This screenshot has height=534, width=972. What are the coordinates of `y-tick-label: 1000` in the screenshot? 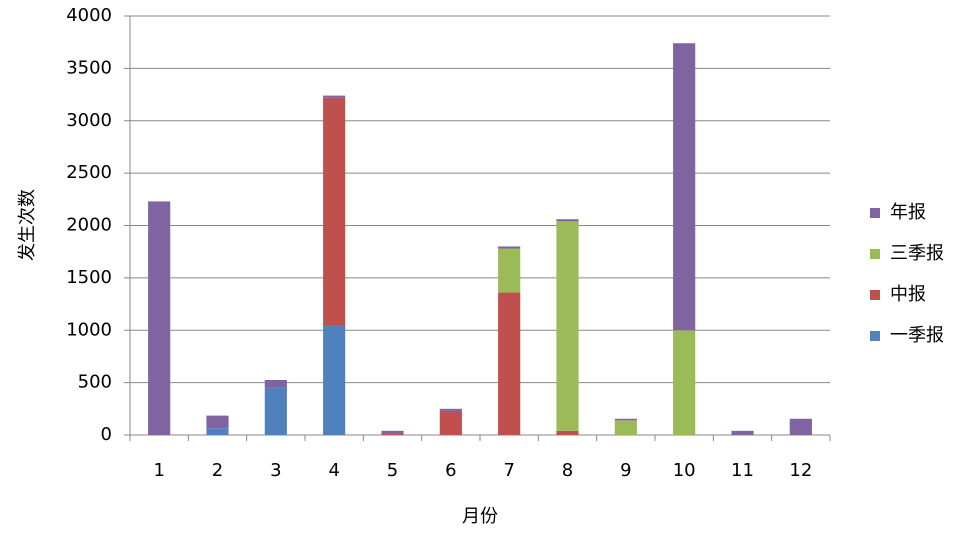 It's located at (89, 329).